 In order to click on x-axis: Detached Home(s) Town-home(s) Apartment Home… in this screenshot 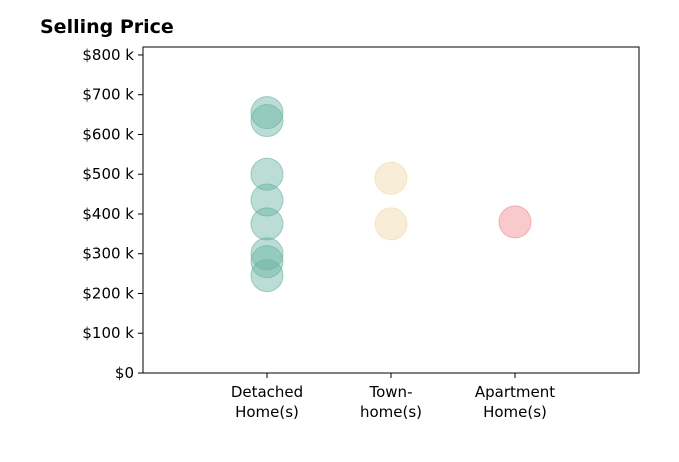, I will do `click(393, 397)`.